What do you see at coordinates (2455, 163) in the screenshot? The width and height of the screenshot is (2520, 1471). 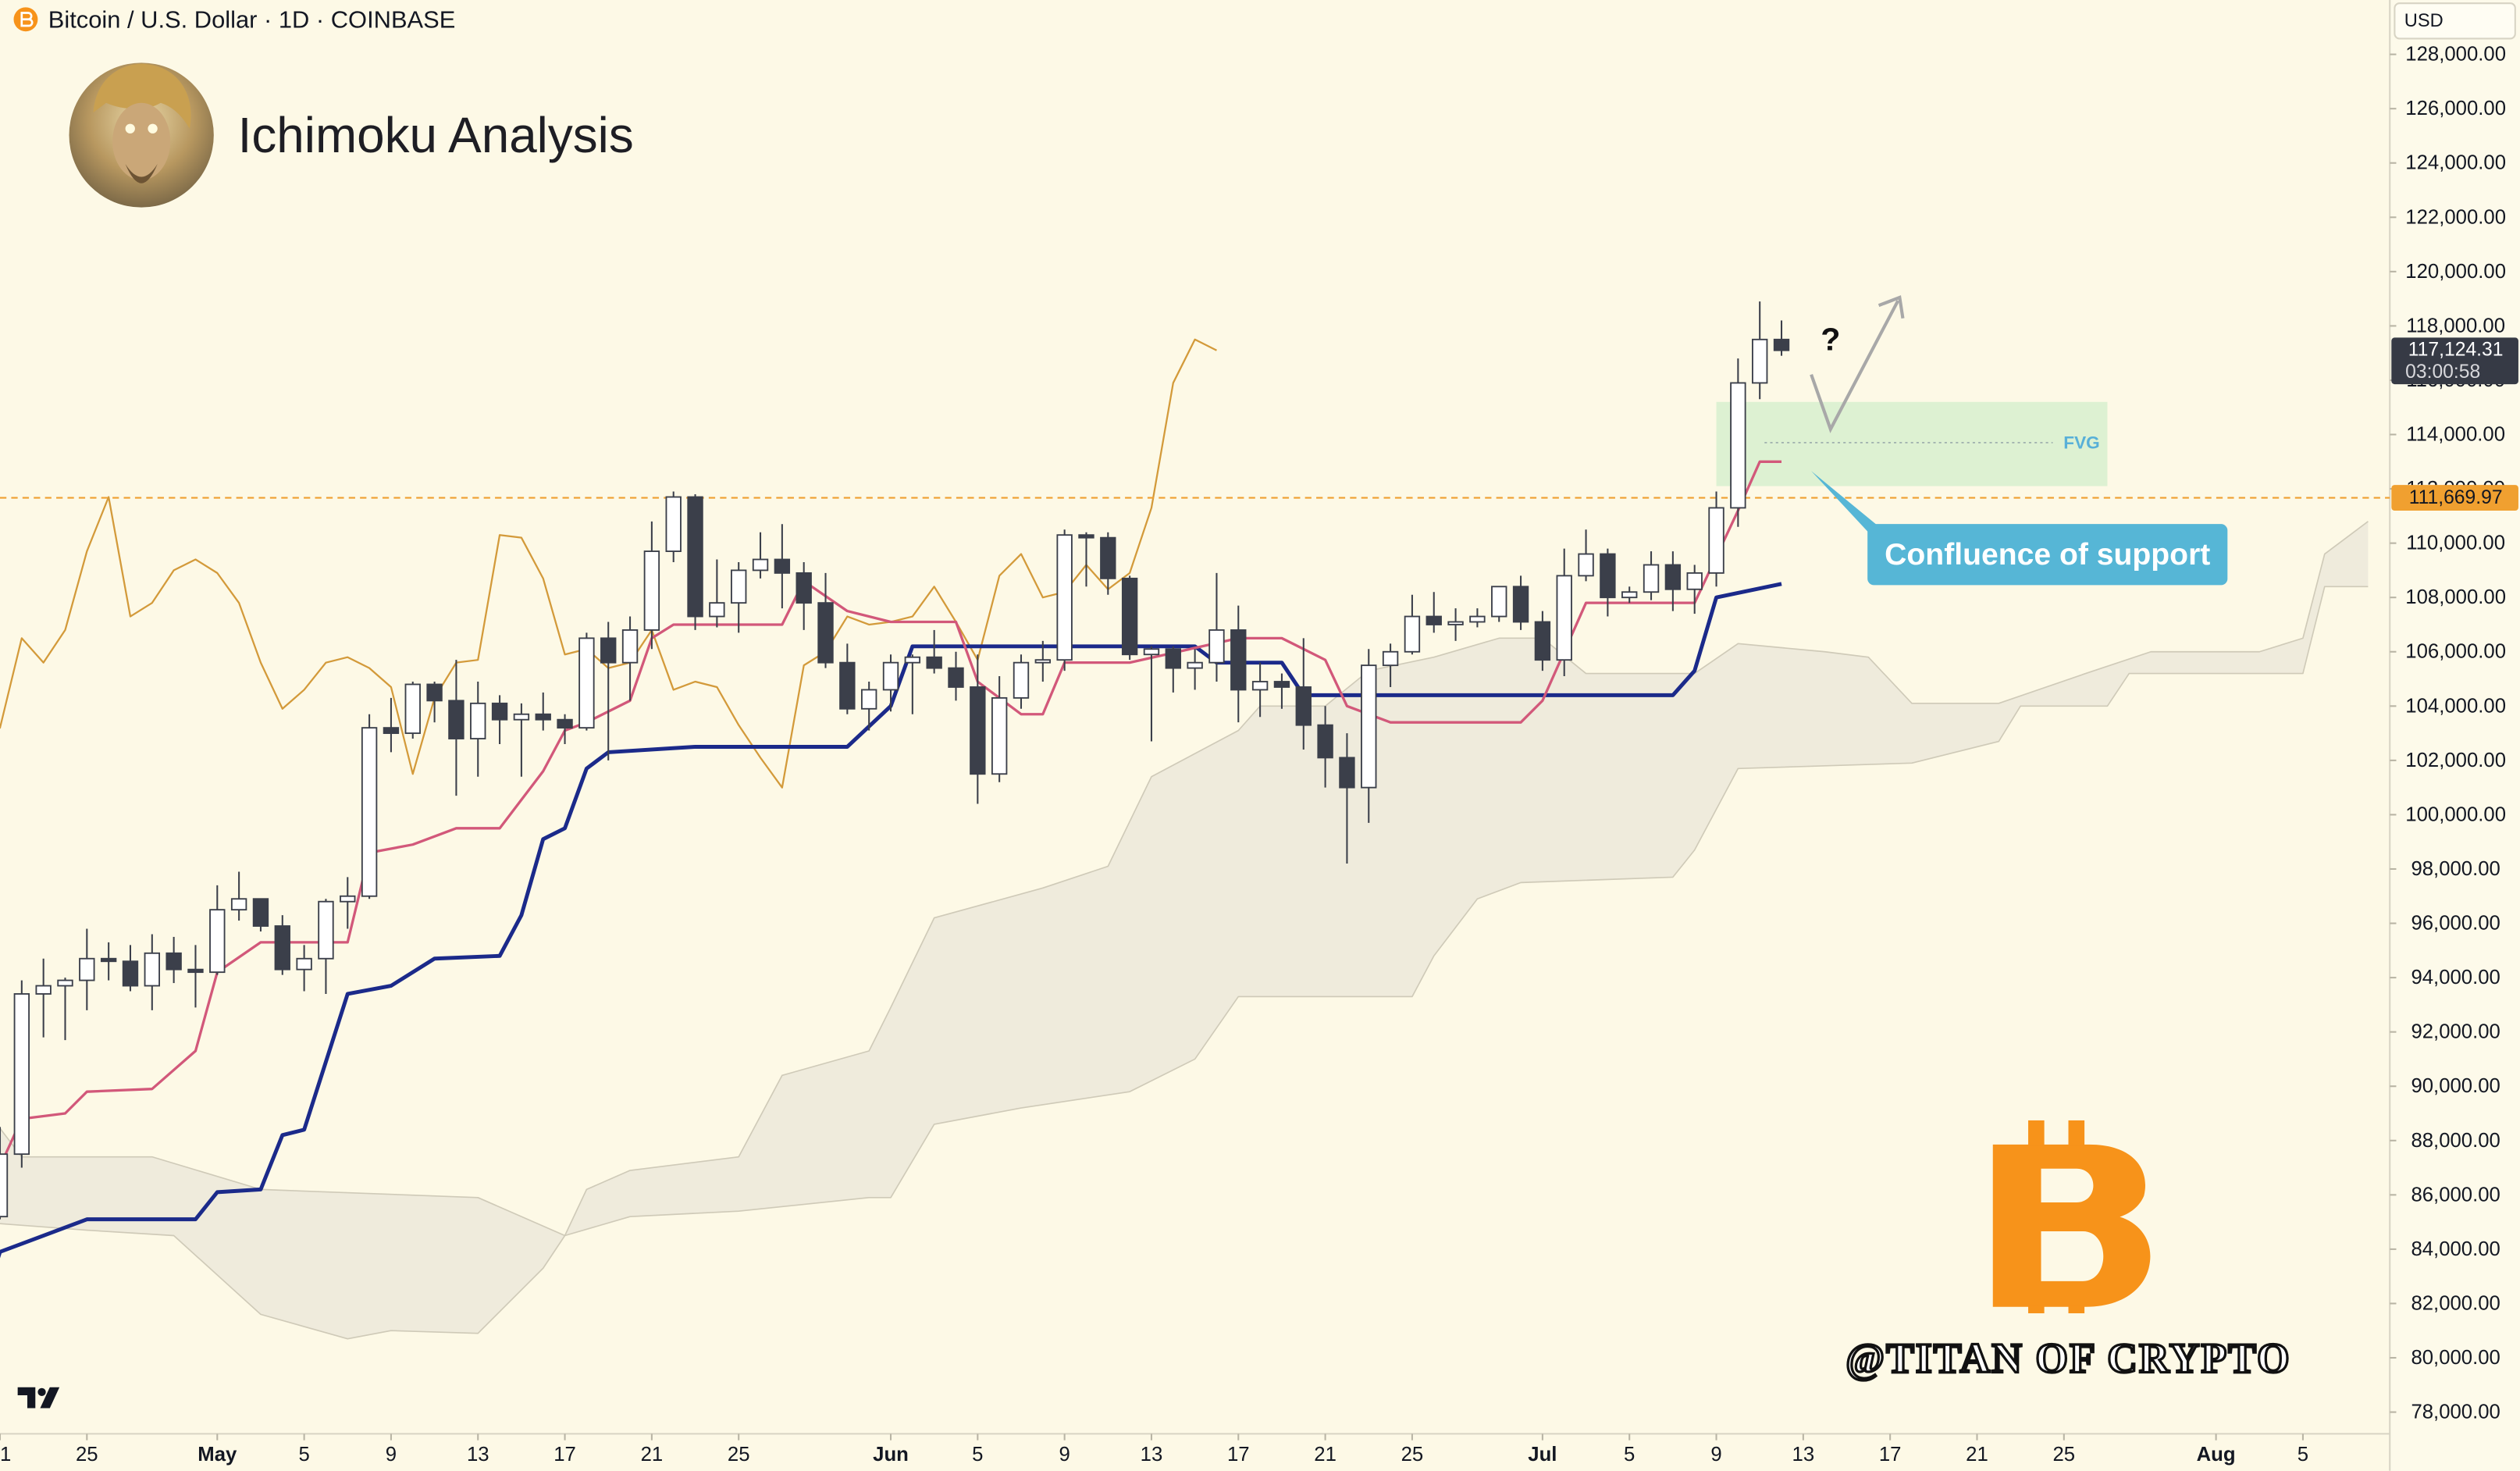 I see `y-tick-label: 124,000.00` at bounding box center [2455, 163].